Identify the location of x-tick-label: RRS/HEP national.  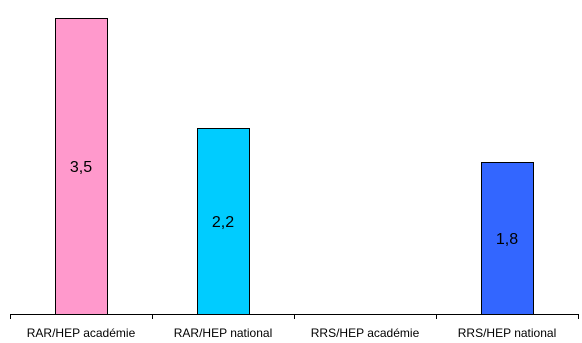
(507, 333).